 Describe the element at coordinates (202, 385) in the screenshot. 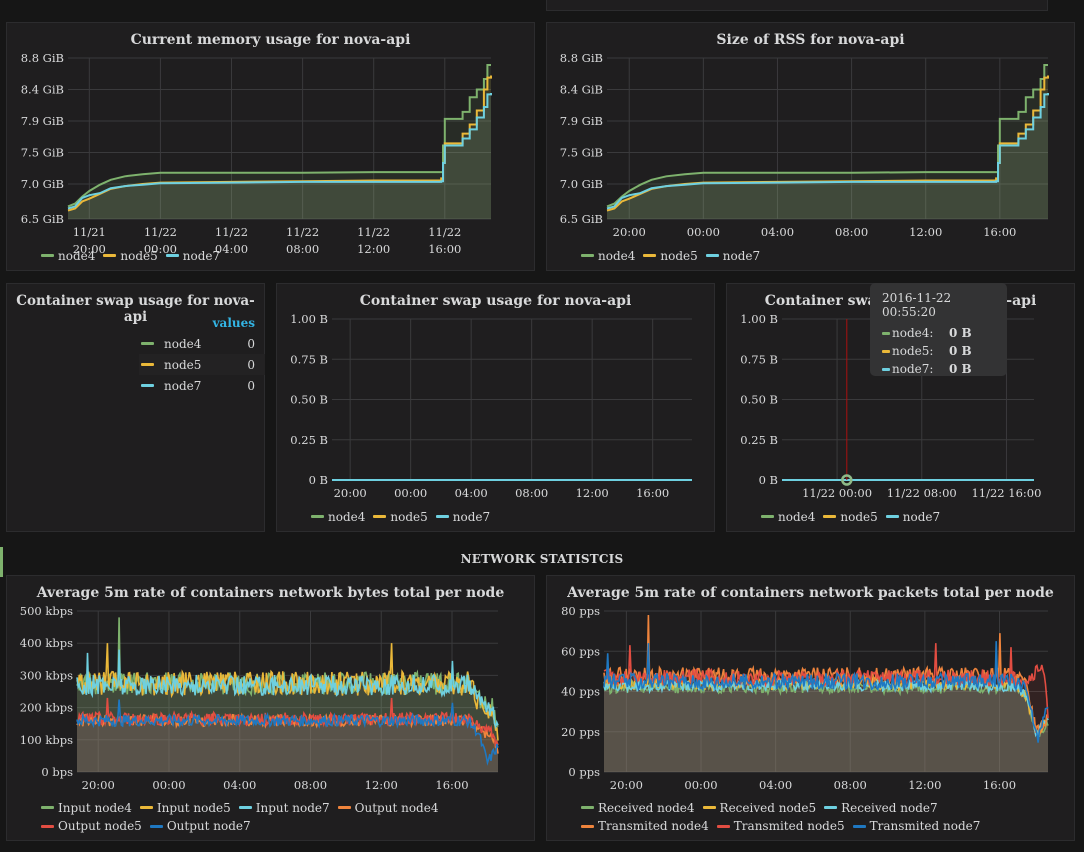

I see `table-row: node7 0` at that location.